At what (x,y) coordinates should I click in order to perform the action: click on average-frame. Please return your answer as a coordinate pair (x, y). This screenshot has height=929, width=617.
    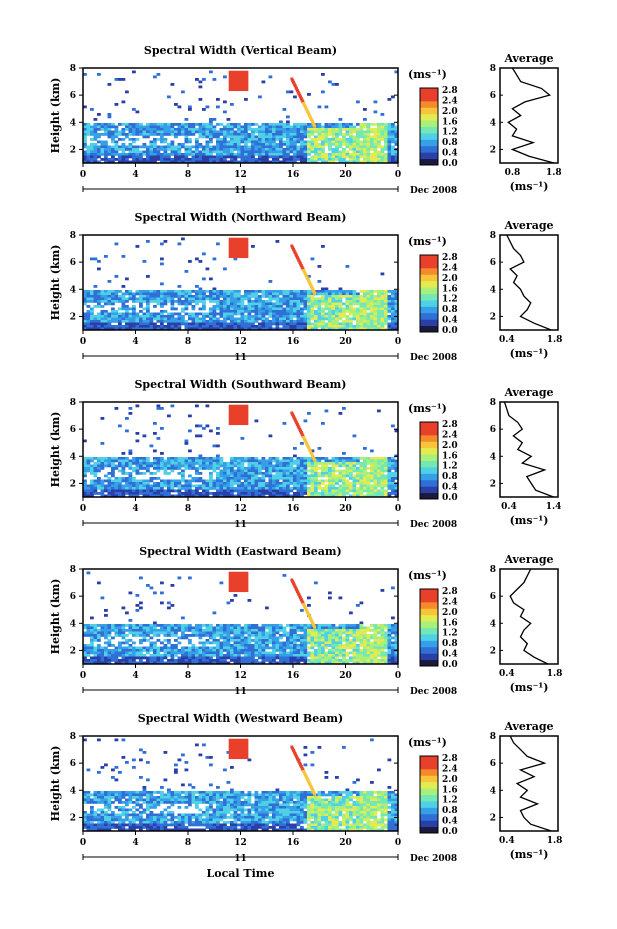
    Looking at the image, I should click on (529, 282).